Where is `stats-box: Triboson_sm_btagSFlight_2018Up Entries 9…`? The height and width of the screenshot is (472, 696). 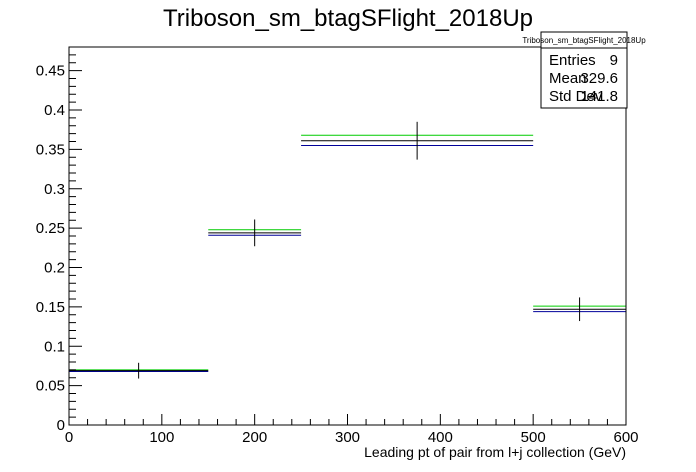 stats-box: Triboson_sm_btagSFlight_2018Up Entries 9… is located at coordinates (584, 70).